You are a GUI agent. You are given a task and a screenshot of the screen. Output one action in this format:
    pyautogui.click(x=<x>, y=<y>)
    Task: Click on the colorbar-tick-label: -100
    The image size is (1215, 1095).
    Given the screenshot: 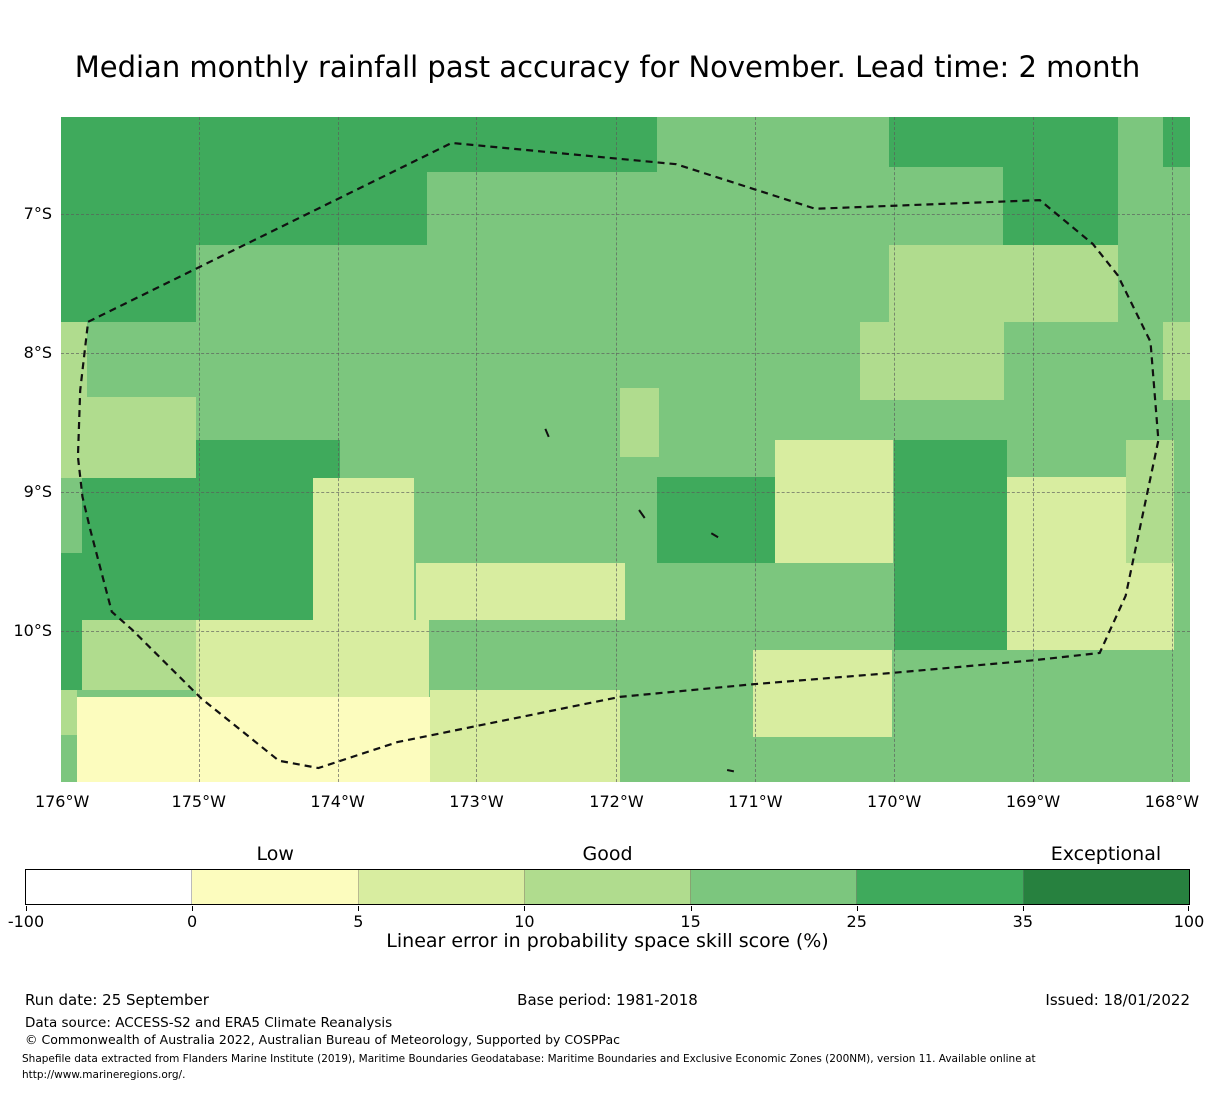 What is the action you would take?
    pyautogui.click(x=26, y=921)
    